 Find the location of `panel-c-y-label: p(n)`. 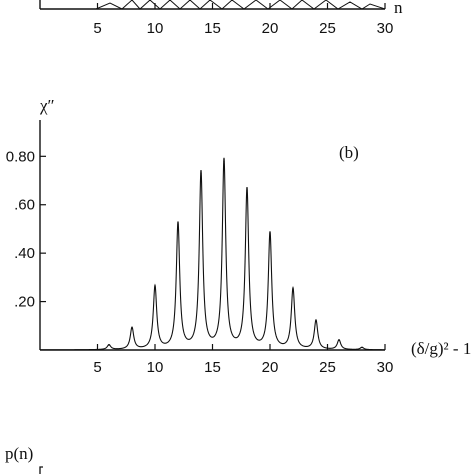

panel-c-y-label: p(n) is located at coordinates (19, 453).